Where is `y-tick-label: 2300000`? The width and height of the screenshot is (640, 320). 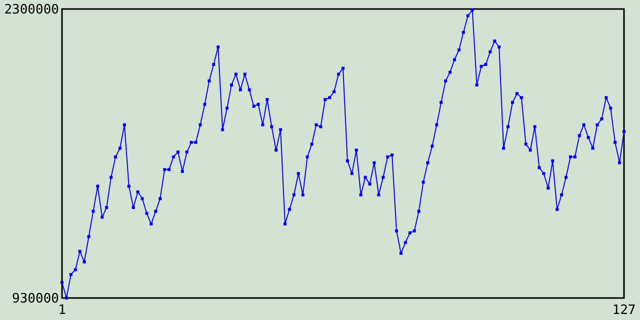 y-tick-label: 2300000 is located at coordinates (31, 10).